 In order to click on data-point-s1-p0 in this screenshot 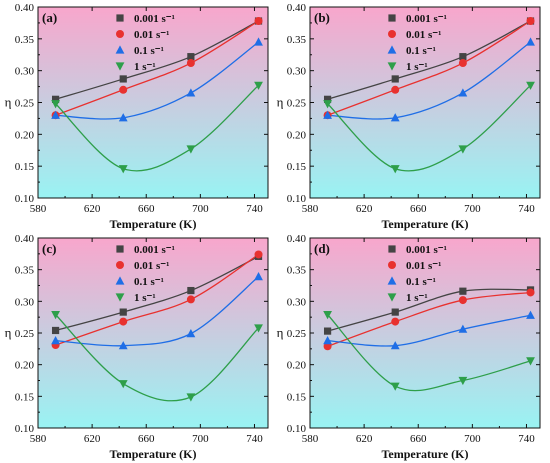, I will do `click(327, 346)`.